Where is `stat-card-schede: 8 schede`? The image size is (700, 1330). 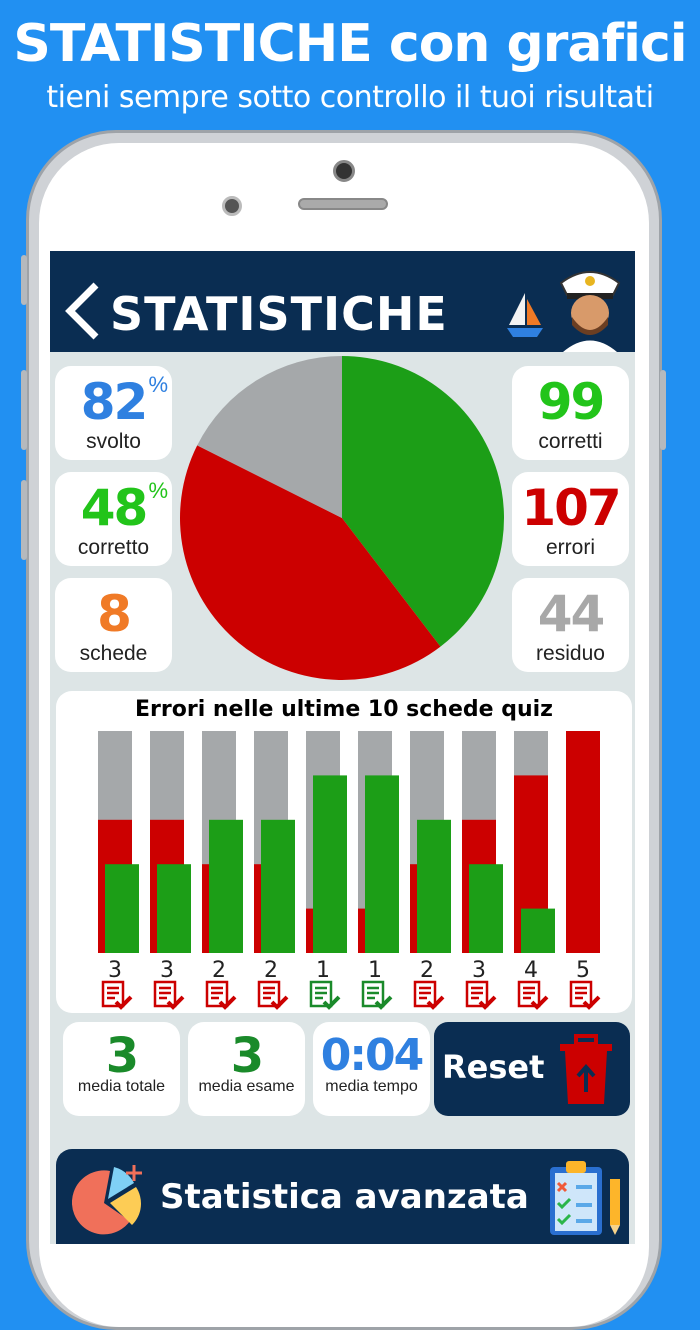
stat-card-schede: 8 schede is located at coordinates (113, 625).